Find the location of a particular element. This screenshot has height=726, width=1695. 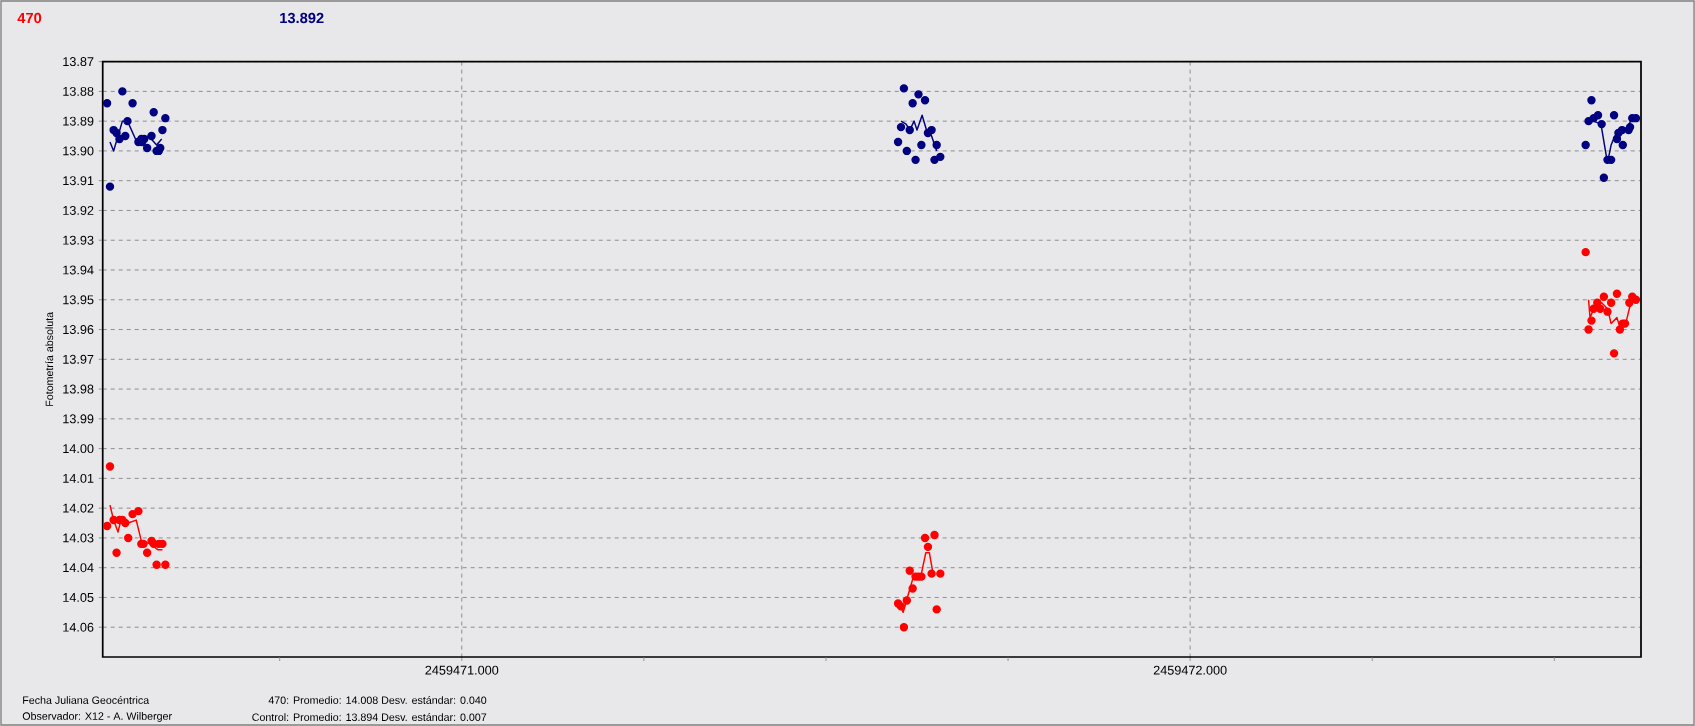

y-tick-label: 13.88 is located at coordinates (78, 91).